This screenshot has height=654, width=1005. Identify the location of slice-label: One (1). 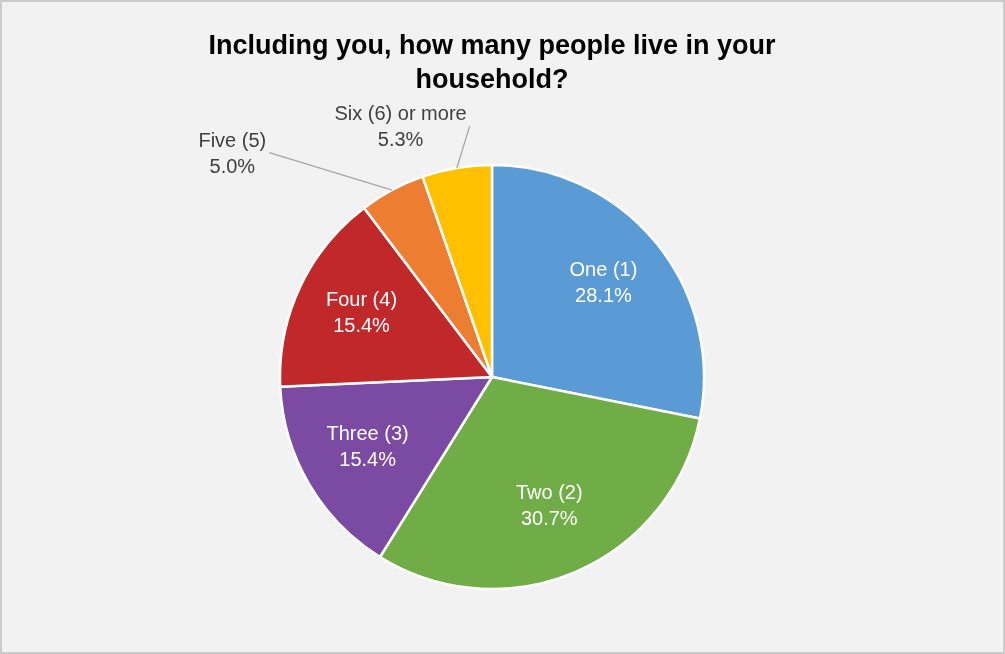
(603, 268).